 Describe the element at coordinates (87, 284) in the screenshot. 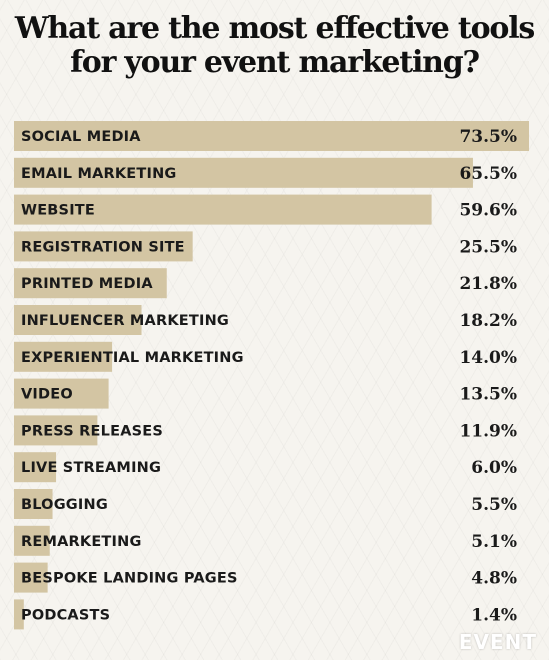

I see `category-label-printed-media: PRINTED MEDIA` at that location.